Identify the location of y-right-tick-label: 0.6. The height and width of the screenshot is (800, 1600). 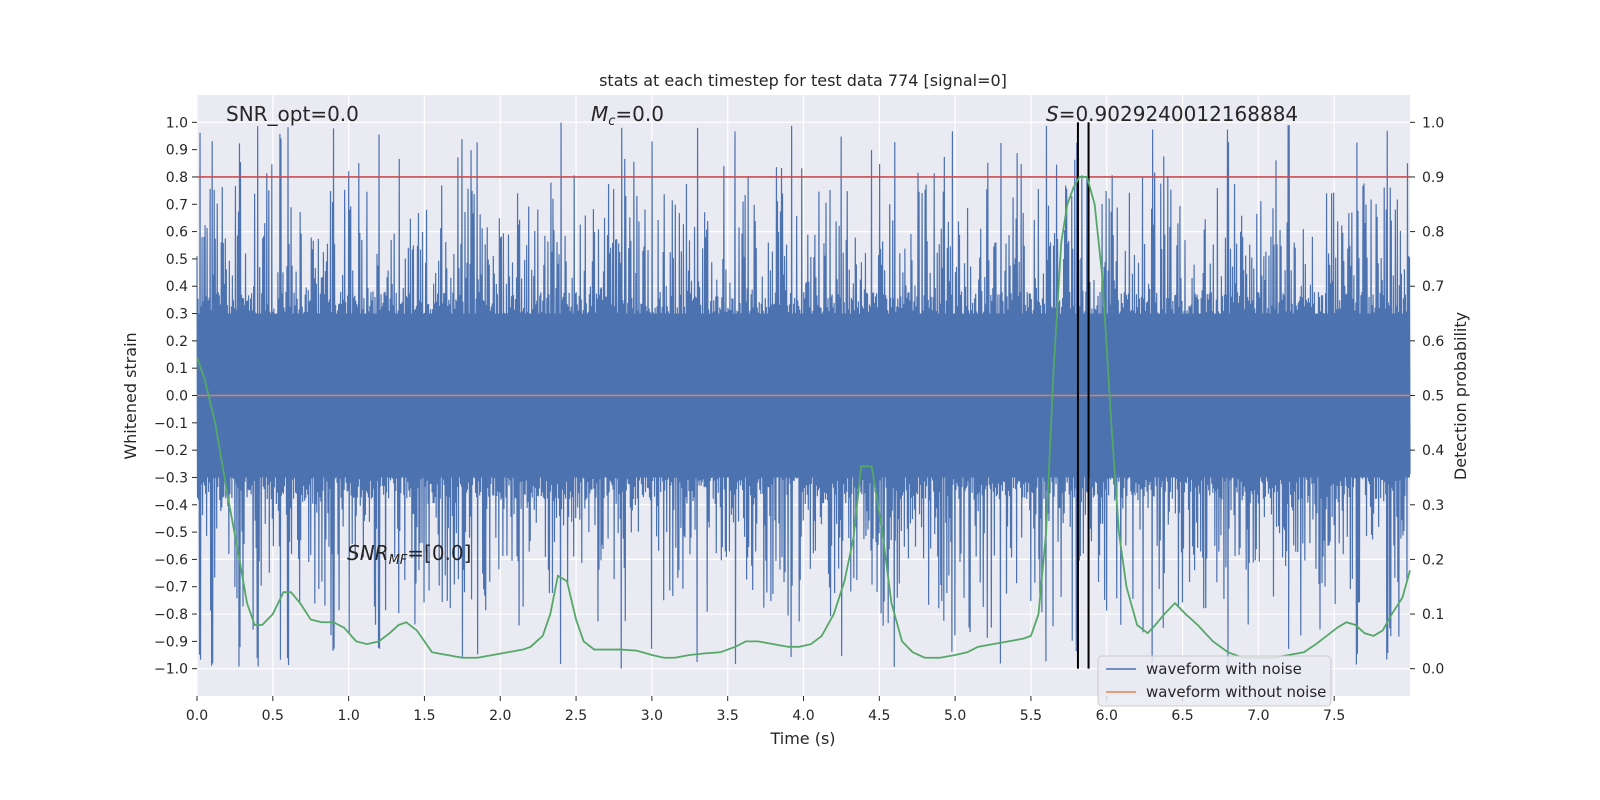
(1433, 342).